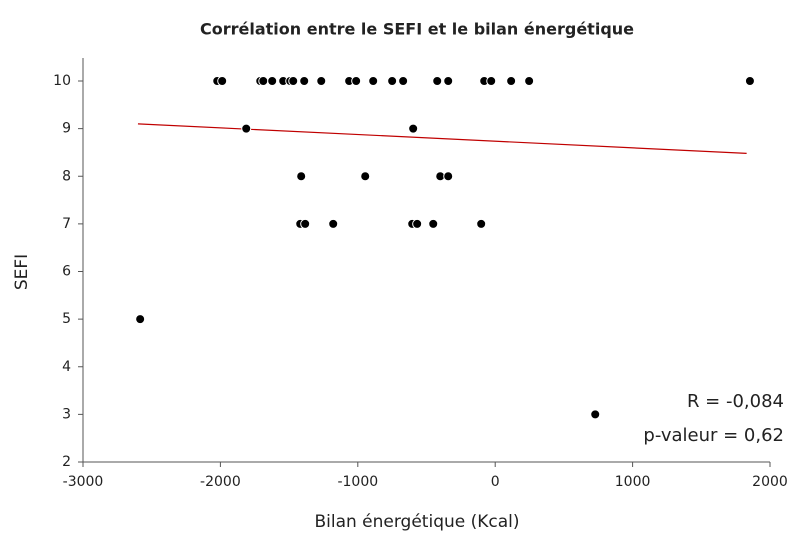 The height and width of the screenshot is (538, 802). I want to click on x-tick-label: 1000, so click(633, 482).